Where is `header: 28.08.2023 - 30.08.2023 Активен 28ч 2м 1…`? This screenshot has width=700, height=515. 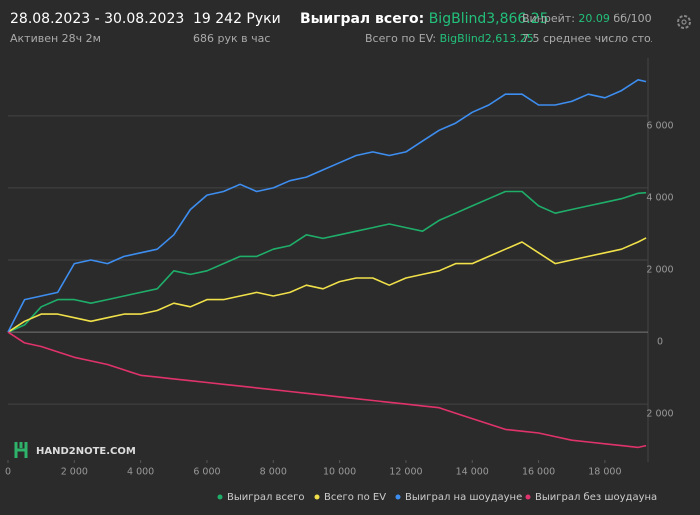 header: 28.08.2023 - 30.08.2023 Активен 28ч 2м 1… is located at coordinates (340, 28).